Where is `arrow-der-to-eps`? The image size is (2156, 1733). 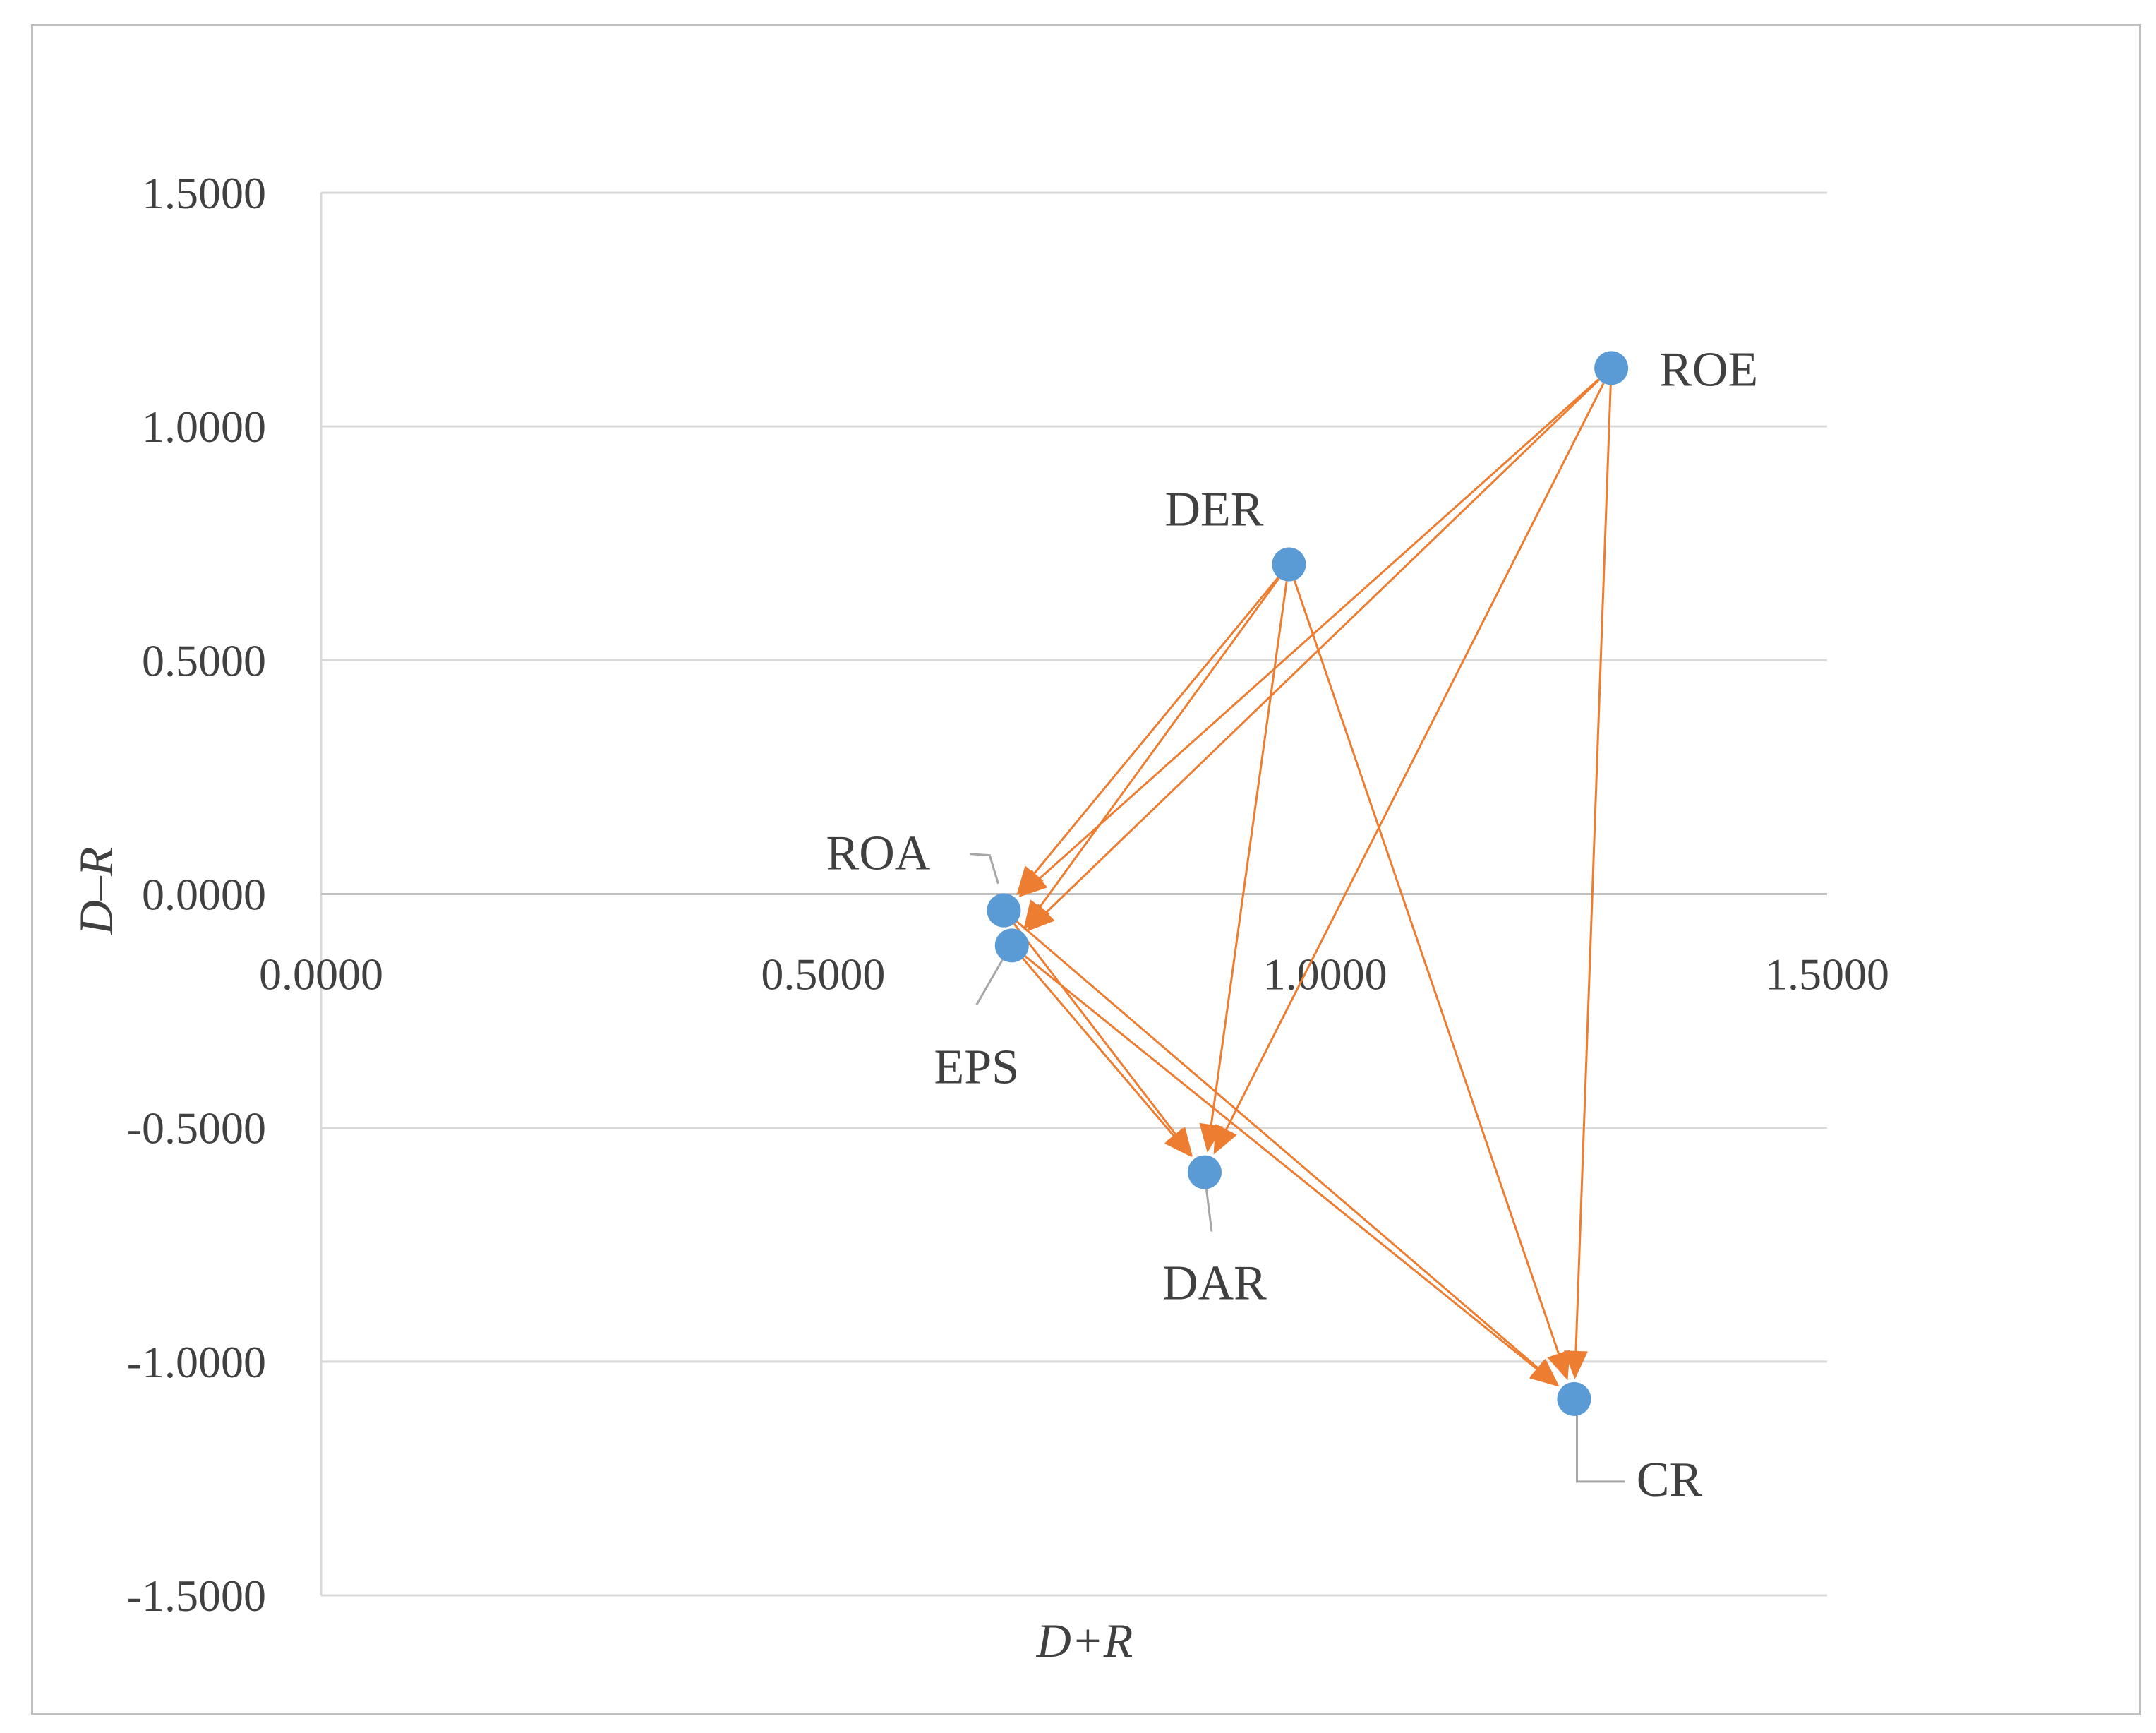 arrow-der-to-eps is located at coordinates (1152, 752).